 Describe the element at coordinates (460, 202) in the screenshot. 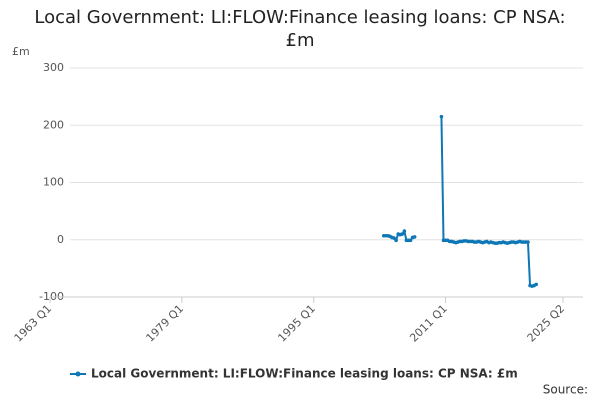

I see `data-line` at that location.